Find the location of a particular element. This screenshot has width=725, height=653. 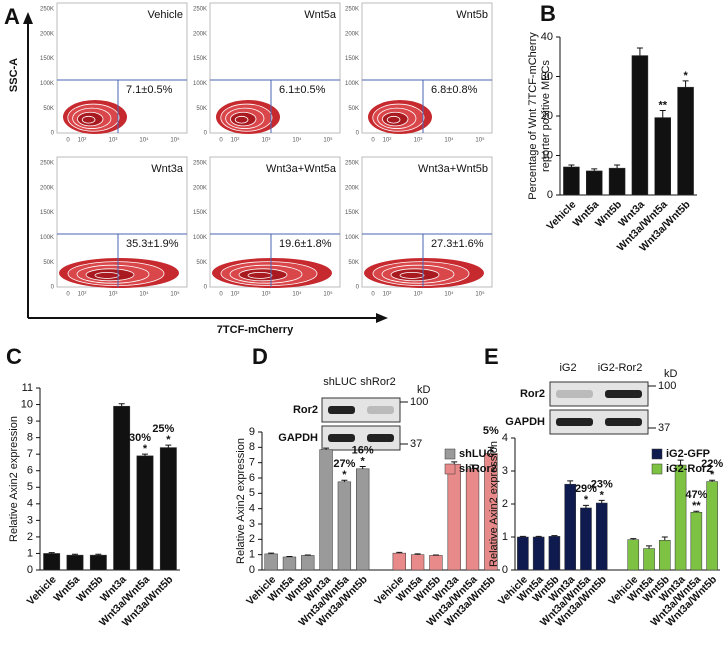

percent-label: 27% is located at coordinates (344, 464).